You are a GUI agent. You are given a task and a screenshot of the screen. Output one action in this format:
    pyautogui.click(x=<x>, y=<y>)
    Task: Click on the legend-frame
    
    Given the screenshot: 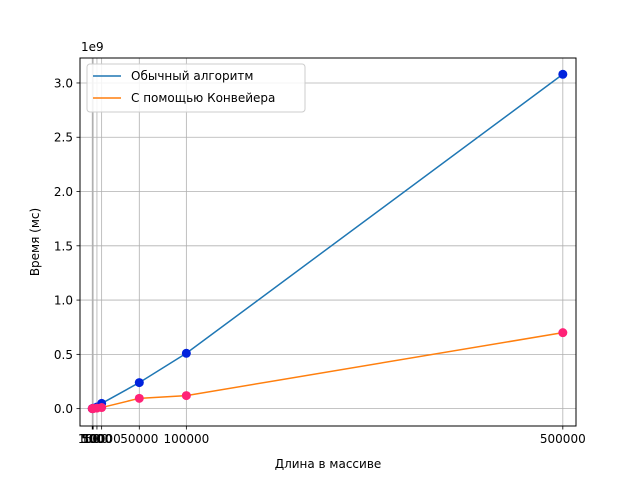 What is the action you would take?
    pyautogui.click(x=196, y=88)
    